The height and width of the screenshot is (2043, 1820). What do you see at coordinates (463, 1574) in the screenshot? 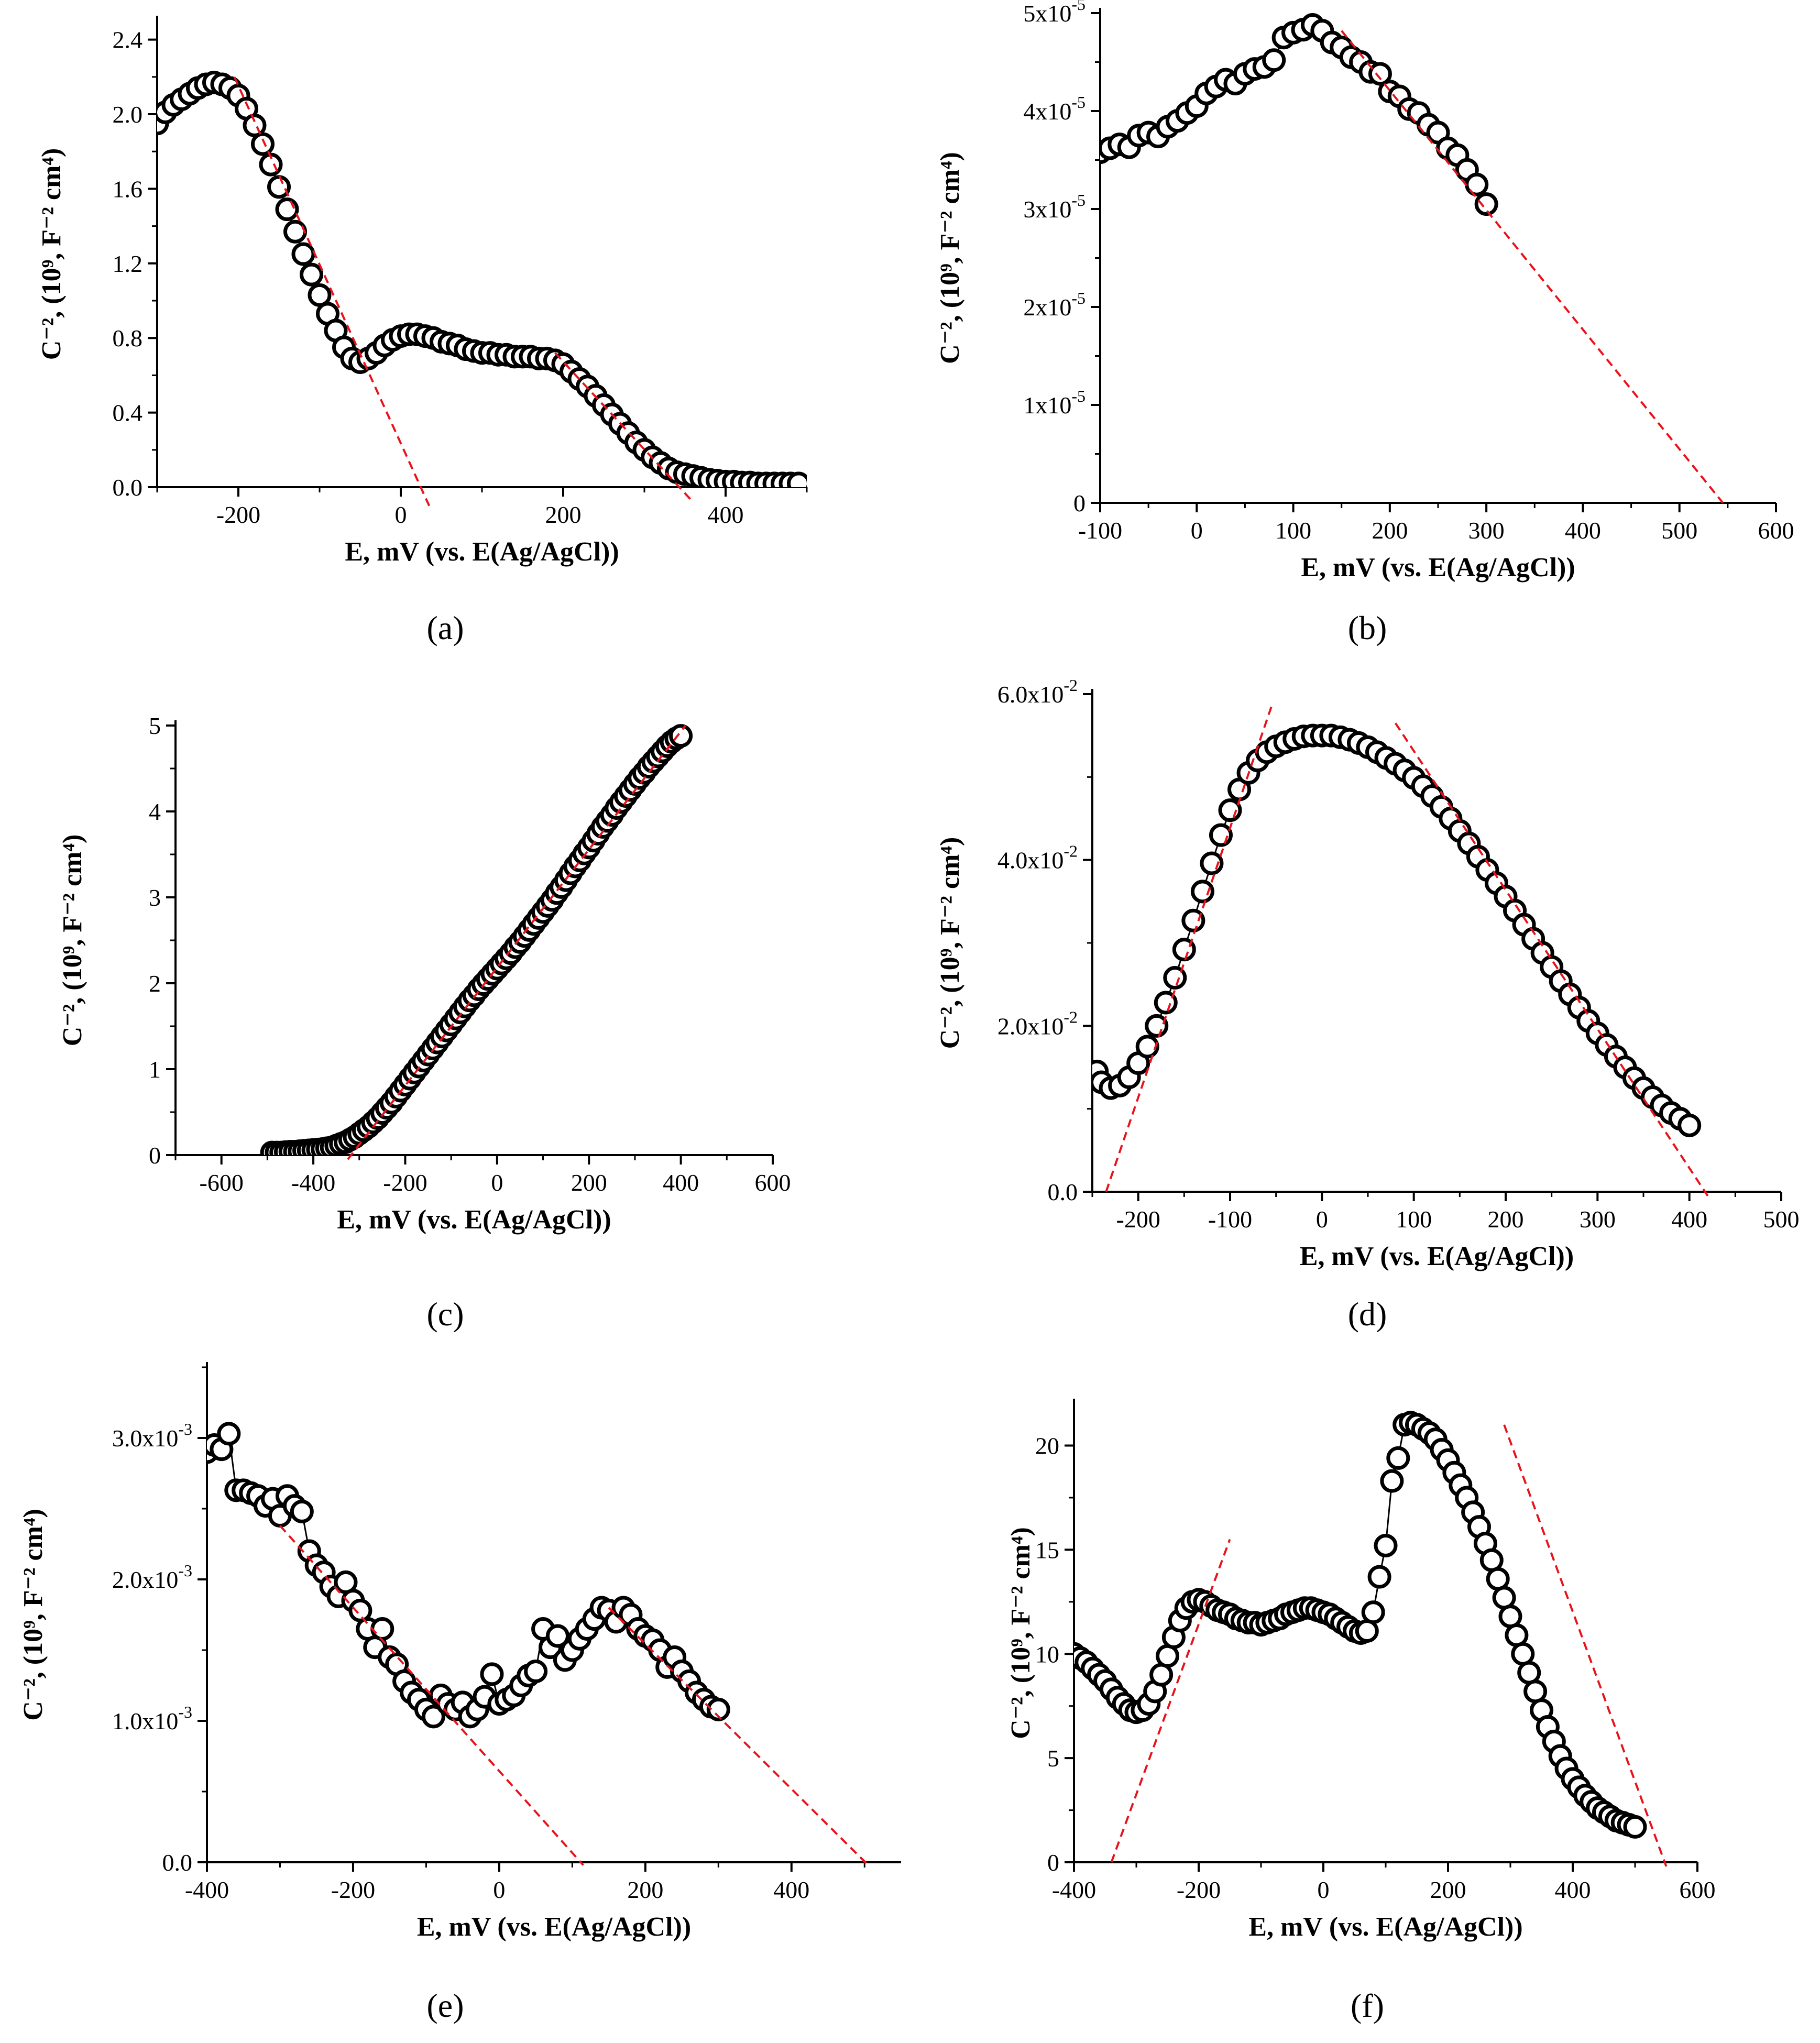
I see `series-line` at bounding box center [463, 1574].